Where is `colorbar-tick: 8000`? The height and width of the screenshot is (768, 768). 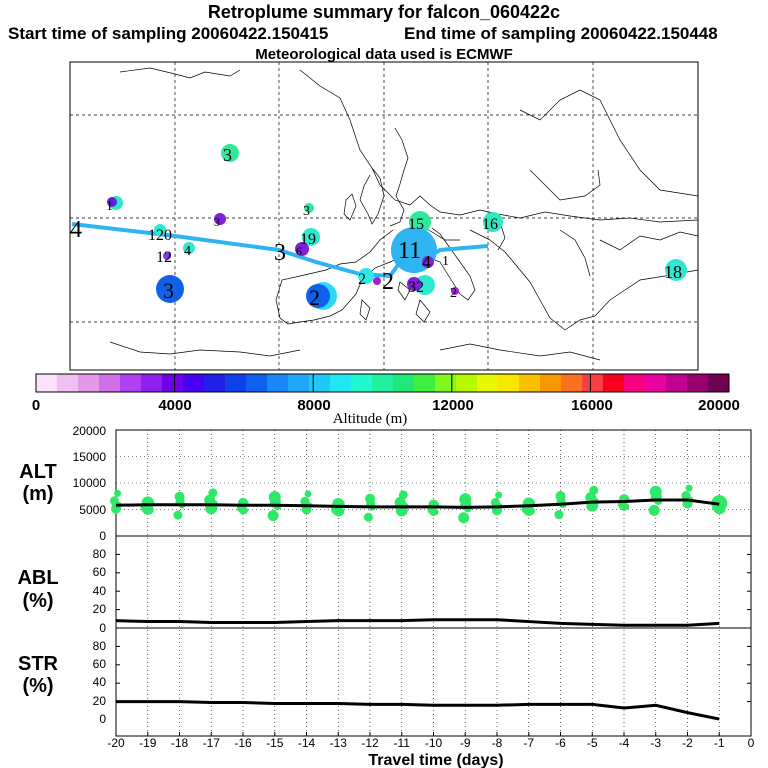
colorbar-tick: 8000 is located at coordinates (313, 405).